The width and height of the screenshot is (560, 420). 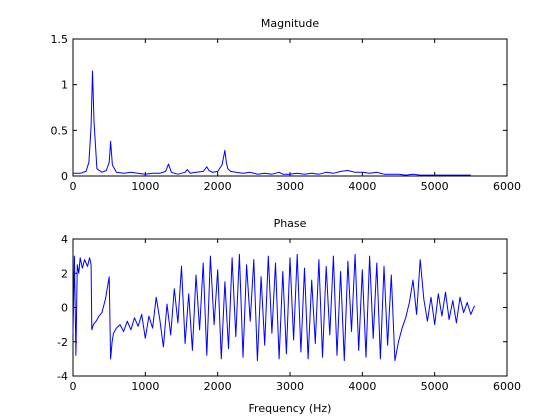 I want to click on magnitude-x-tick-label: 0, so click(x=73, y=186).